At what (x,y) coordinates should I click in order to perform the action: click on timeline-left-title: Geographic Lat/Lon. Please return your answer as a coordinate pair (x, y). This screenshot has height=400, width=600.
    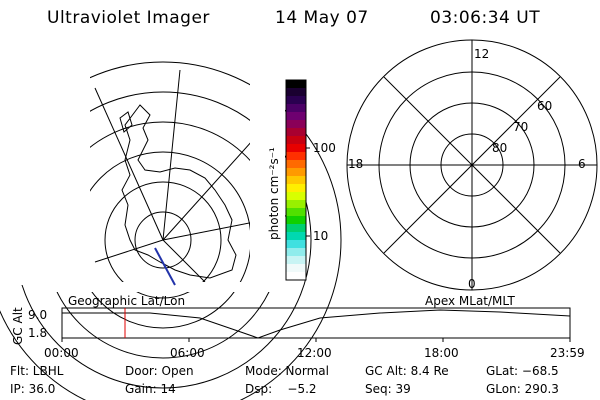
    Looking at the image, I should click on (127, 301).